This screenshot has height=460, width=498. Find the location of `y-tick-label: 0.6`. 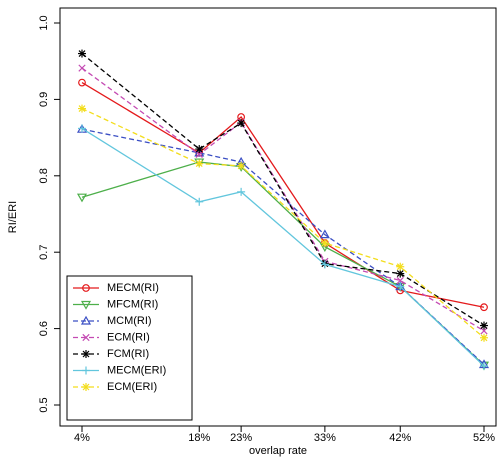

y-tick-label: 0.6 is located at coordinates (44, 328).